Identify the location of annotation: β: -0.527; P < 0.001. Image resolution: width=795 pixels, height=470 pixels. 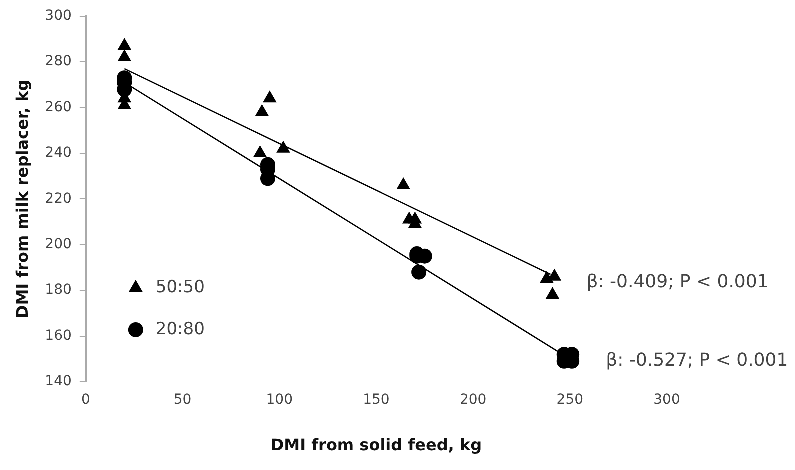
(697, 360).